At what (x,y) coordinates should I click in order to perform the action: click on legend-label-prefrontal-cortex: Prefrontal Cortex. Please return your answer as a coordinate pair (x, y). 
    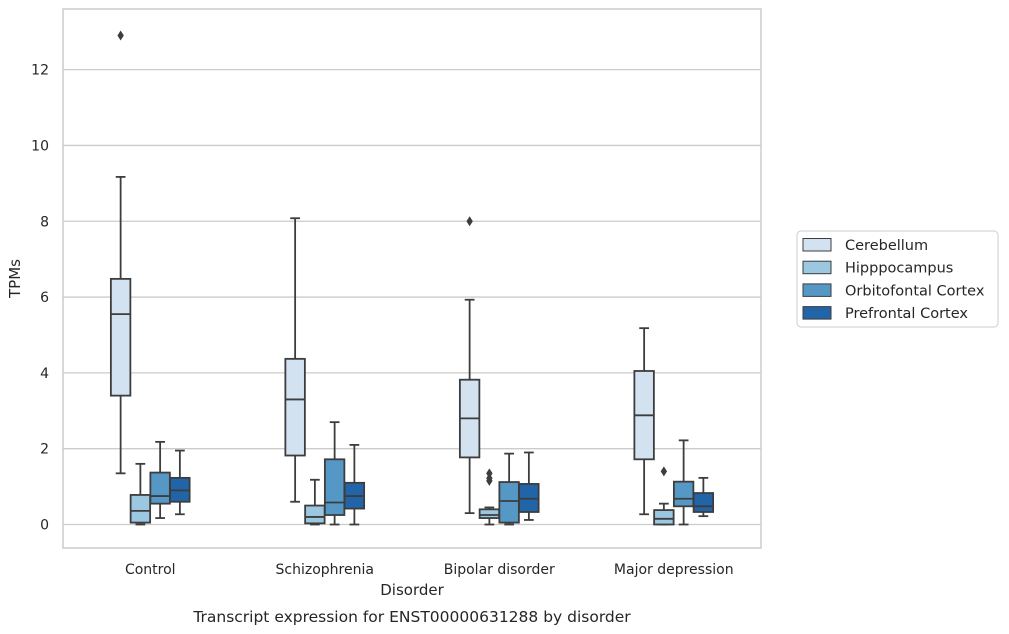
    Looking at the image, I should click on (906, 314).